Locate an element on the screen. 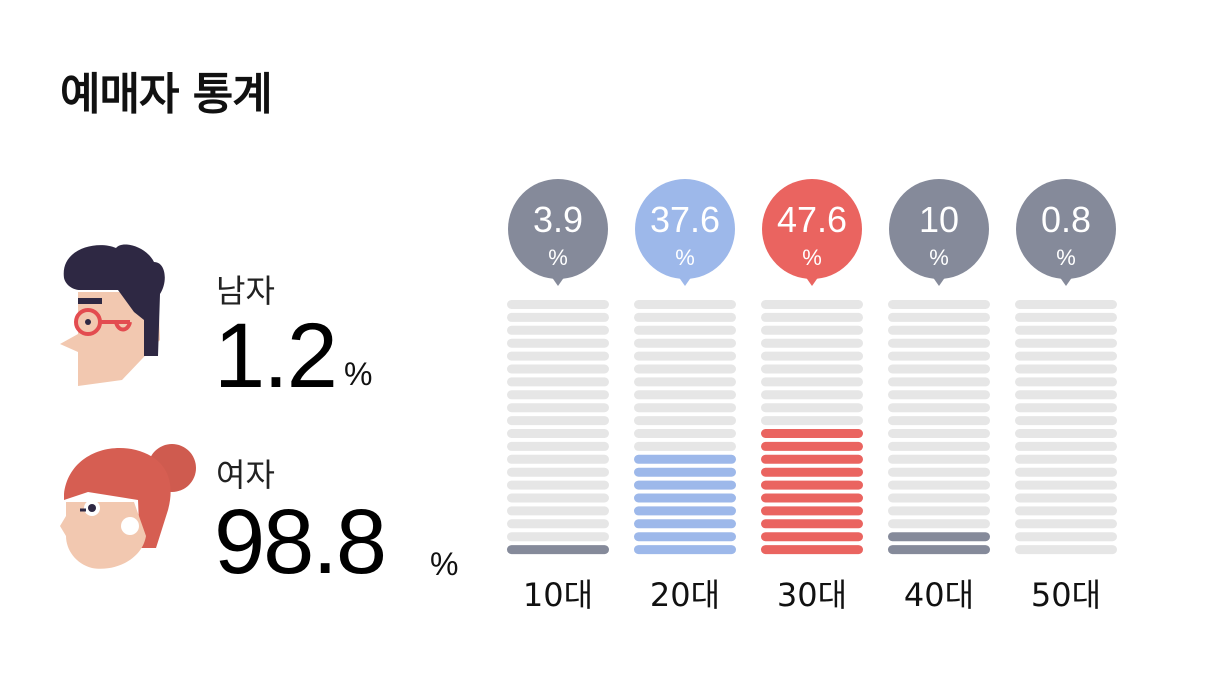  age-group-3: 47.6% 30대 is located at coordinates (812, 396).